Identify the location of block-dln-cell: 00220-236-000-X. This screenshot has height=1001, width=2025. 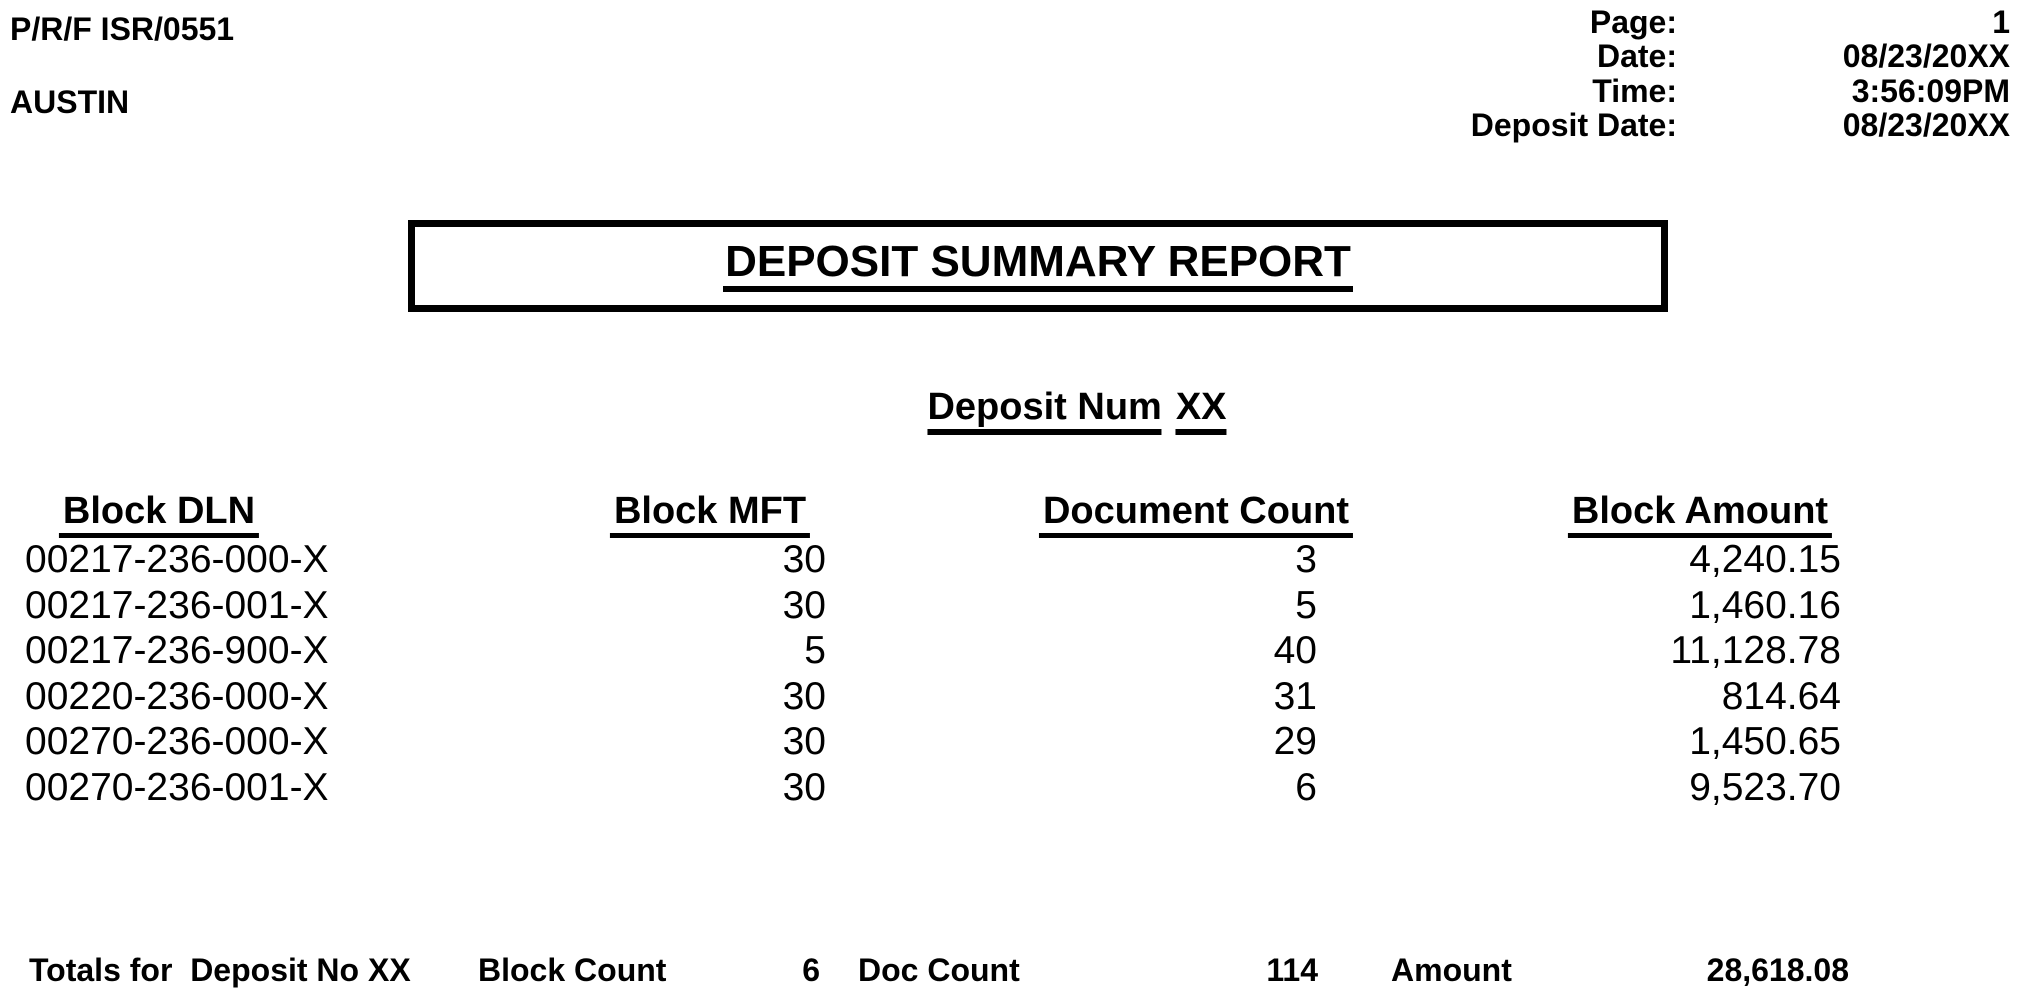
(177, 696).